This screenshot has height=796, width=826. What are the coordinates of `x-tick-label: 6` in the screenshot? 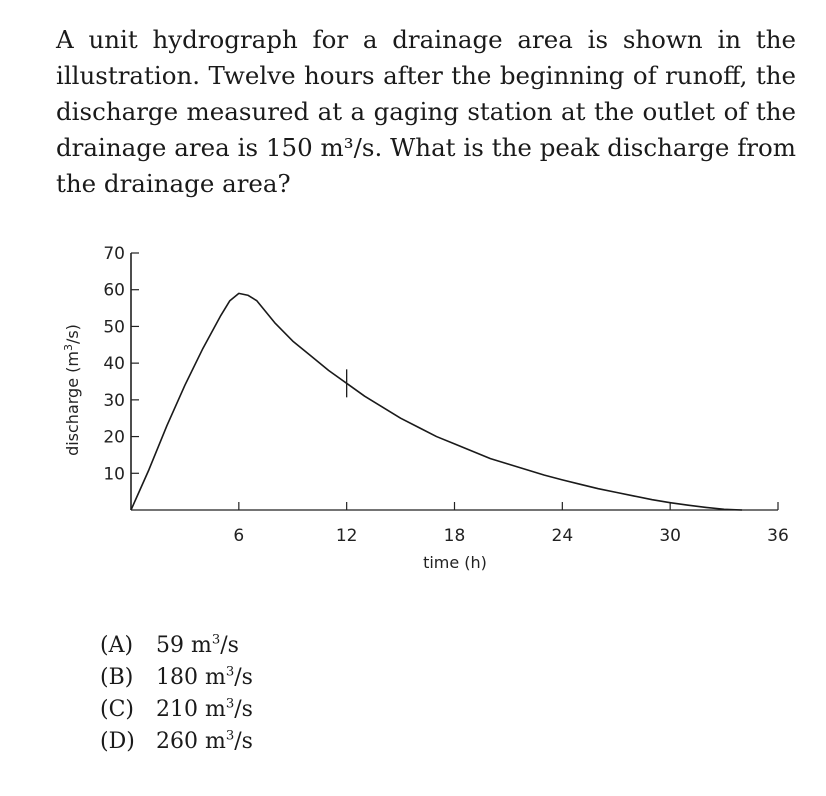 It's located at (238, 536).